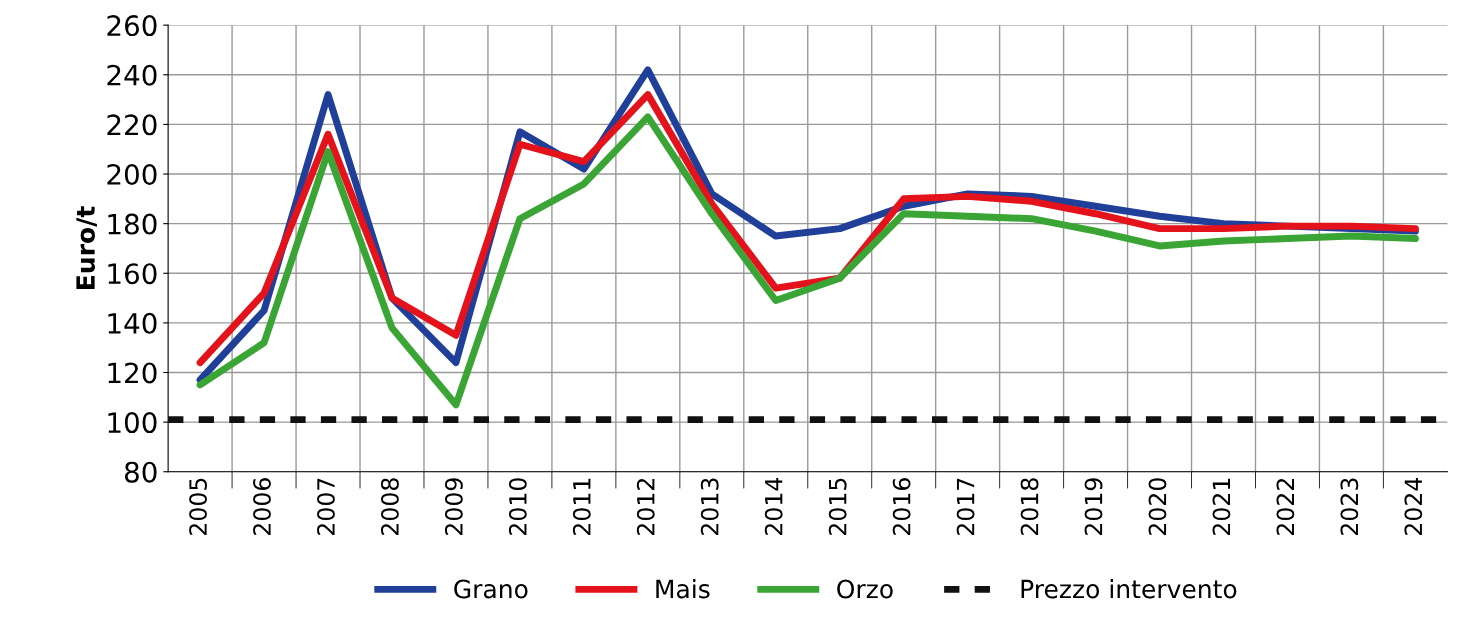 The height and width of the screenshot is (629, 1462). Describe the element at coordinates (198, 506) in the screenshot. I see `x-tick-label: 2005` at that location.